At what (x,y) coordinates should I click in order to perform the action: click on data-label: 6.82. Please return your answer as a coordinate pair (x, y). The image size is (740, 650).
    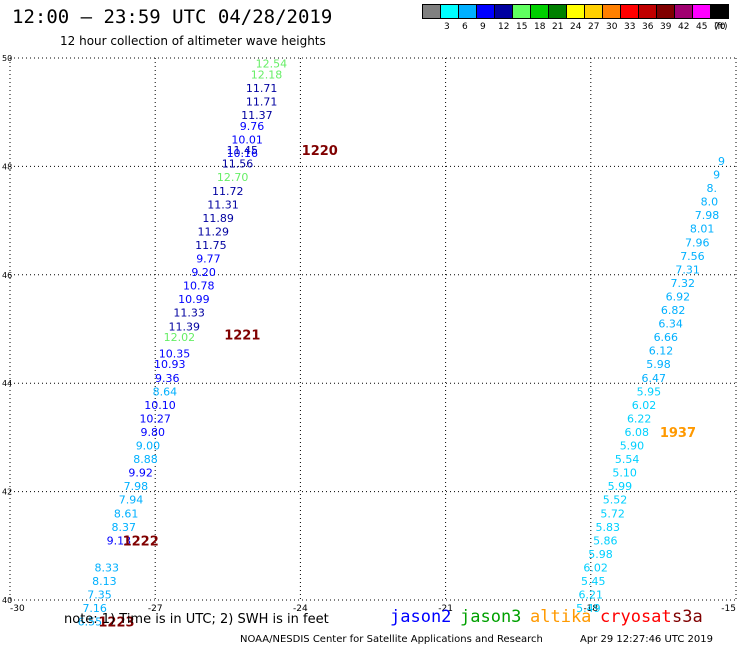
    Looking at the image, I should click on (673, 310).